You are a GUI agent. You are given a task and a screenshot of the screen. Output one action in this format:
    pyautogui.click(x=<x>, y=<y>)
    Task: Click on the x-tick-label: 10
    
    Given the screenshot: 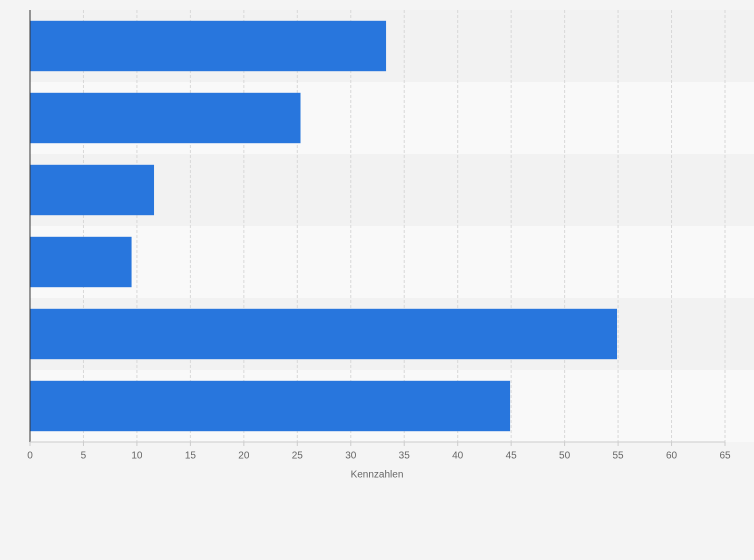 What is the action you would take?
    pyautogui.click(x=137, y=456)
    